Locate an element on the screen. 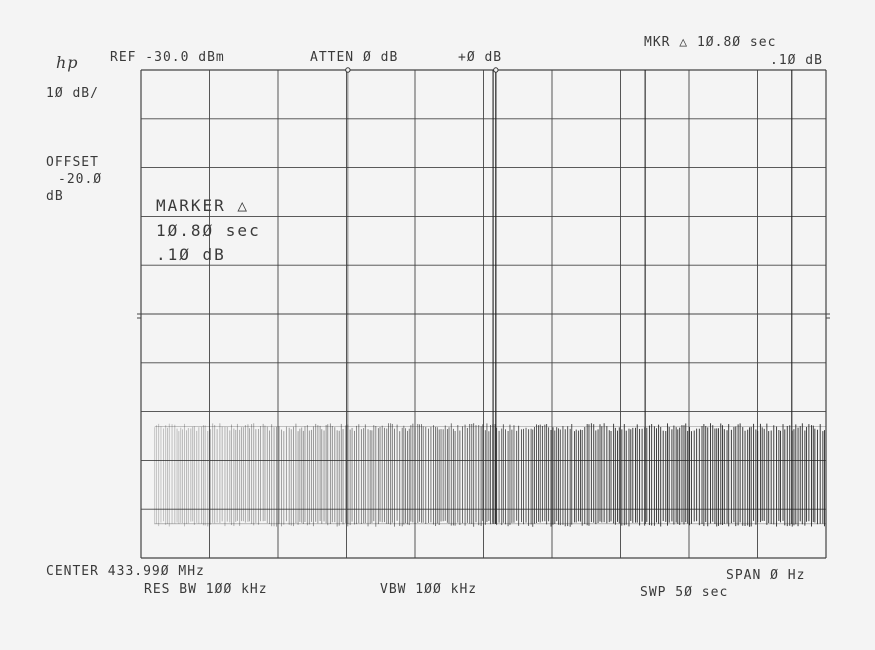 Image resolution: width=875 pixels, height=650 pixels. marker-readout-level: .1Ø dB is located at coordinates (796, 60).